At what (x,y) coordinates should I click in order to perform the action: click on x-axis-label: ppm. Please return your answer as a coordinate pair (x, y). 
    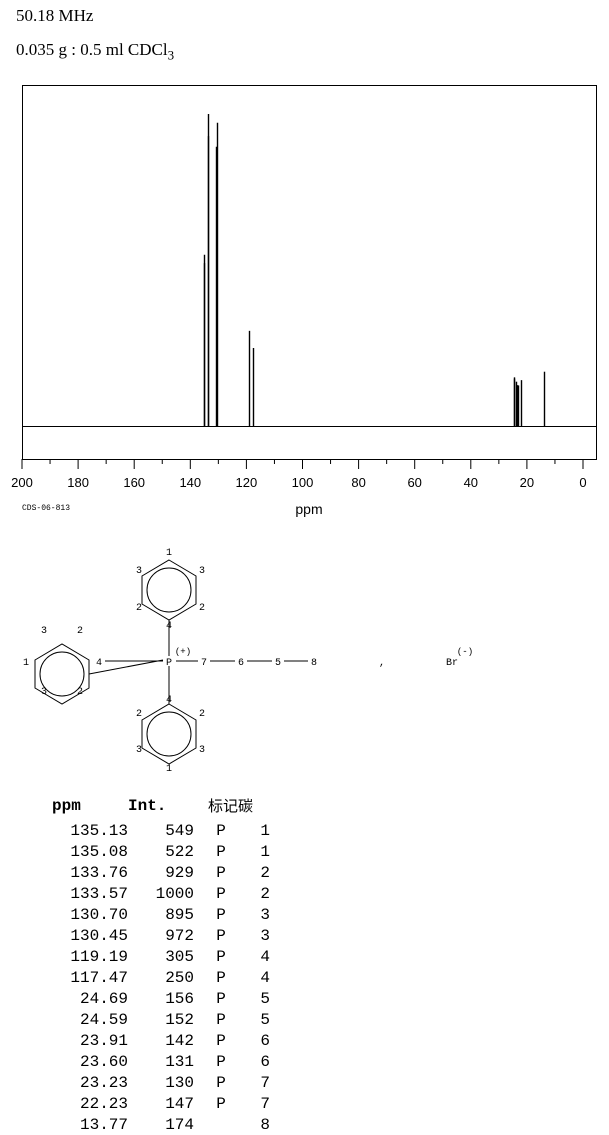
    Looking at the image, I should click on (308, 509).